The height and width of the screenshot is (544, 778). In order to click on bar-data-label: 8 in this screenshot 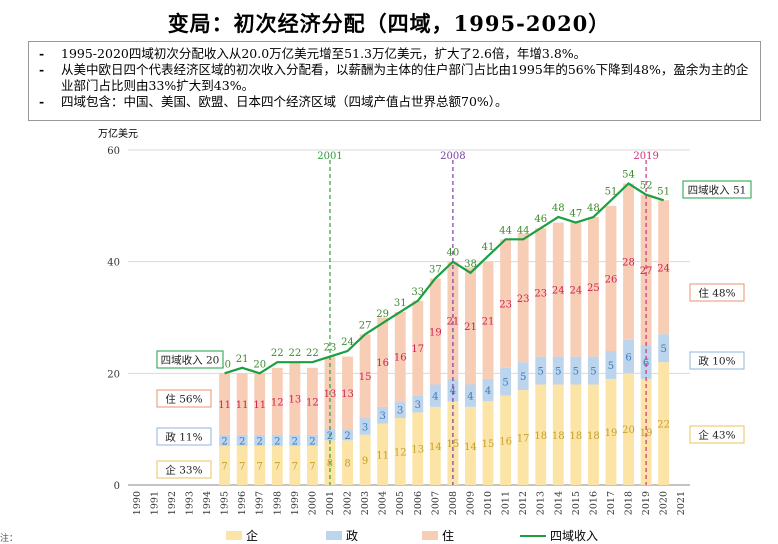, I will do `click(347, 464)`.